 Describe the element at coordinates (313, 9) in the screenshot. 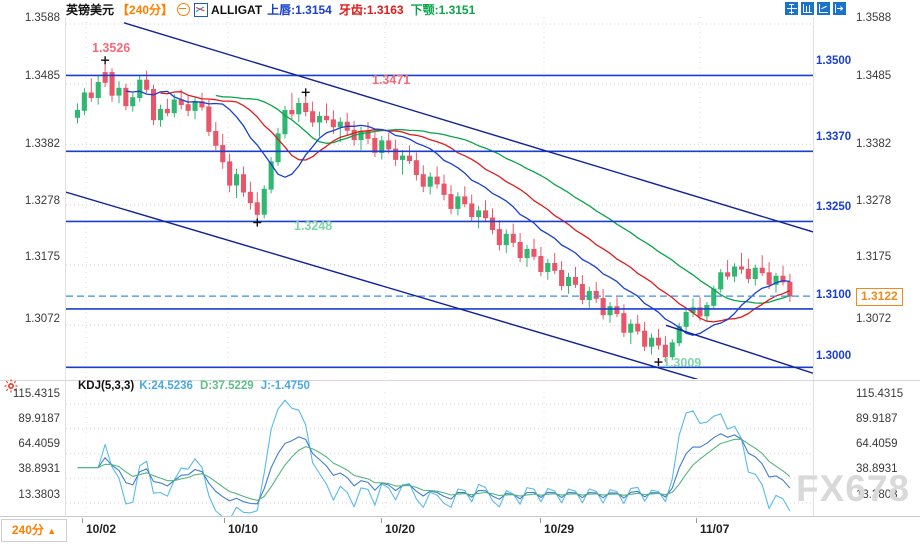

I see `lips-value: 1.3154` at that location.